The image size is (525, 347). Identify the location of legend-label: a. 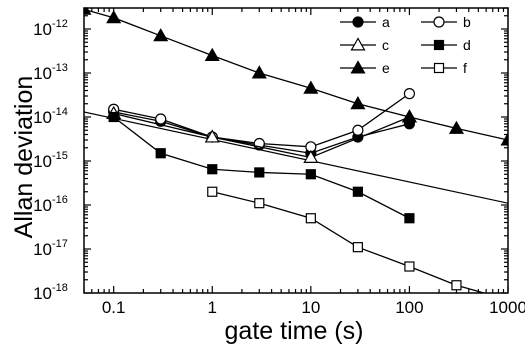
(386, 22).